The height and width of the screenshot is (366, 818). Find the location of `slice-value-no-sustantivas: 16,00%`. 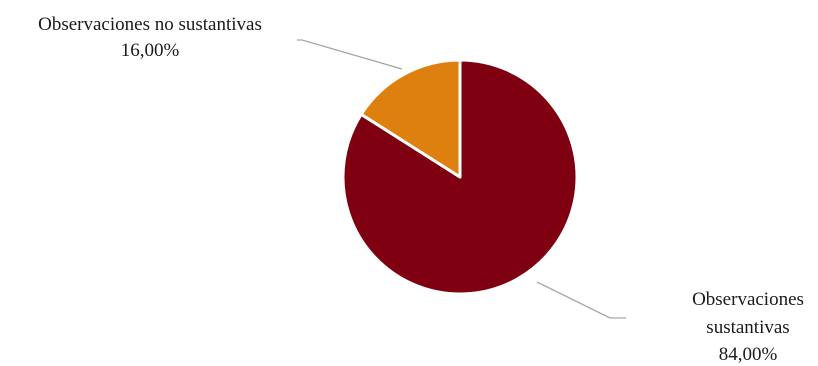

slice-value-no-sustantivas: 16,00% is located at coordinates (150, 50).